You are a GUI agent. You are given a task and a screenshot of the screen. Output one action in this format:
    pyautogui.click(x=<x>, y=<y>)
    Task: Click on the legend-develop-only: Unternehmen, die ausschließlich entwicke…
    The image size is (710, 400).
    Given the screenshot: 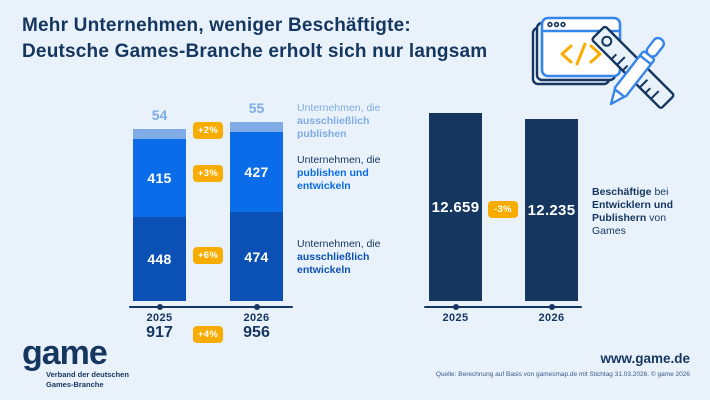 What is the action you would take?
    pyautogui.click(x=354, y=257)
    